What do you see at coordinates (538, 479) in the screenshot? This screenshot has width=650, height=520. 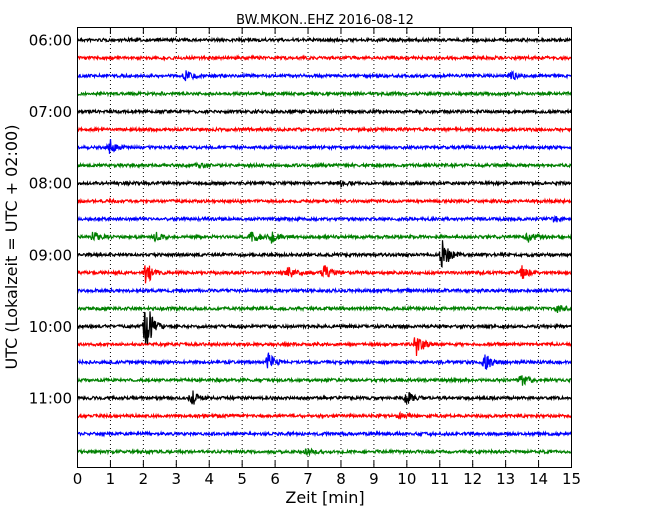 I see `x-tick-label: 14` at bounding box center [538, 479].